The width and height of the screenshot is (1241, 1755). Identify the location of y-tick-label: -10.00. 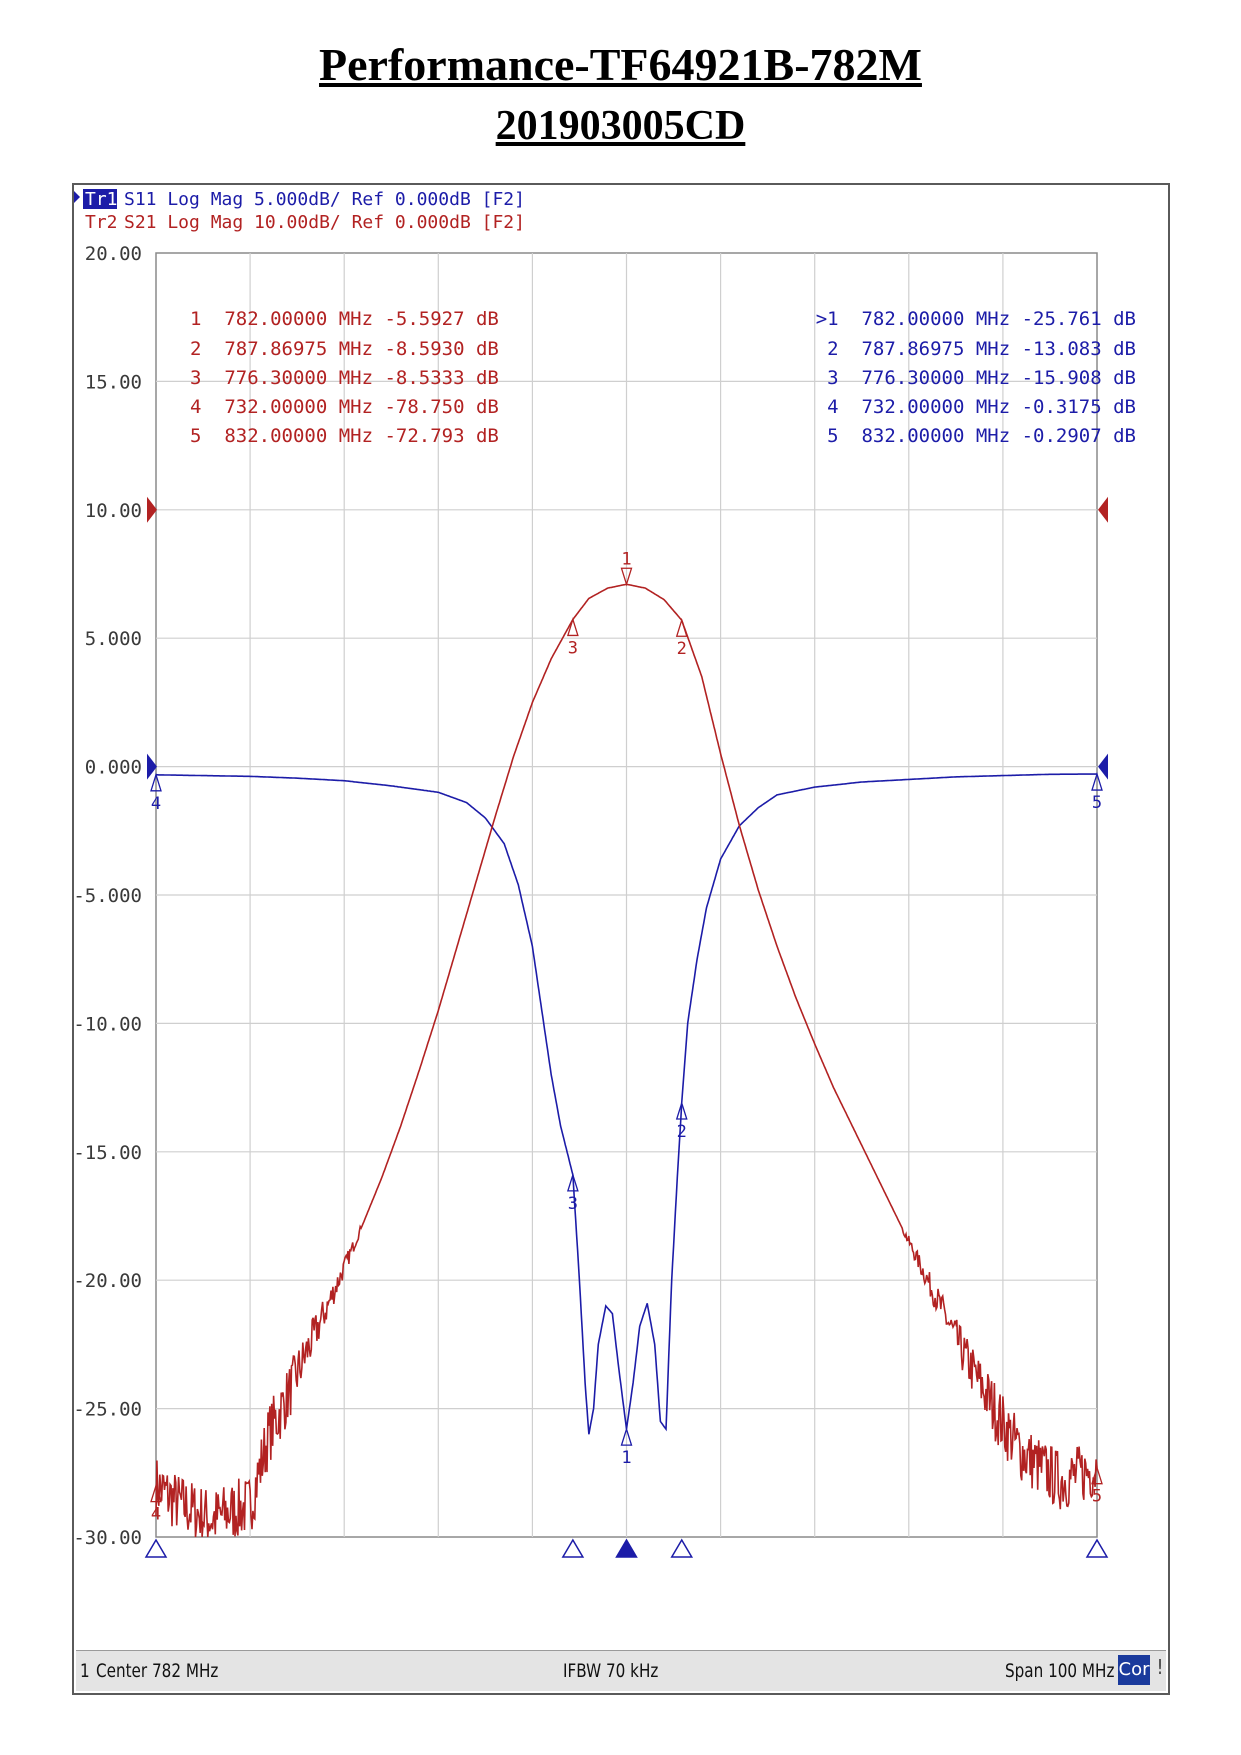
(108, 1024).